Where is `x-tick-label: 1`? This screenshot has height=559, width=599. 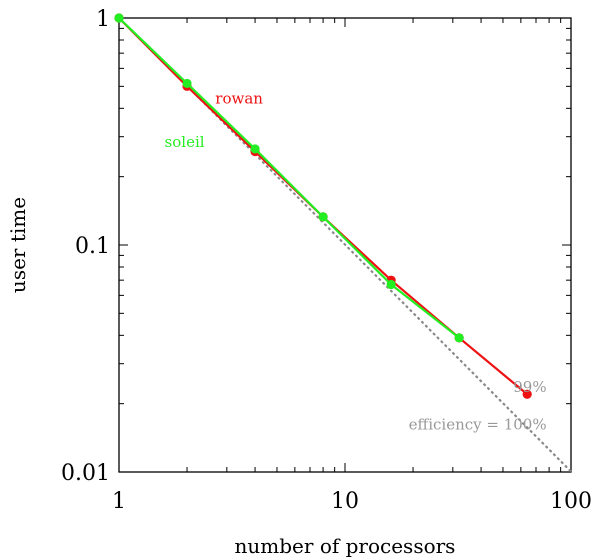
x-tick-label: 1 is located at coordinates (119, 501).